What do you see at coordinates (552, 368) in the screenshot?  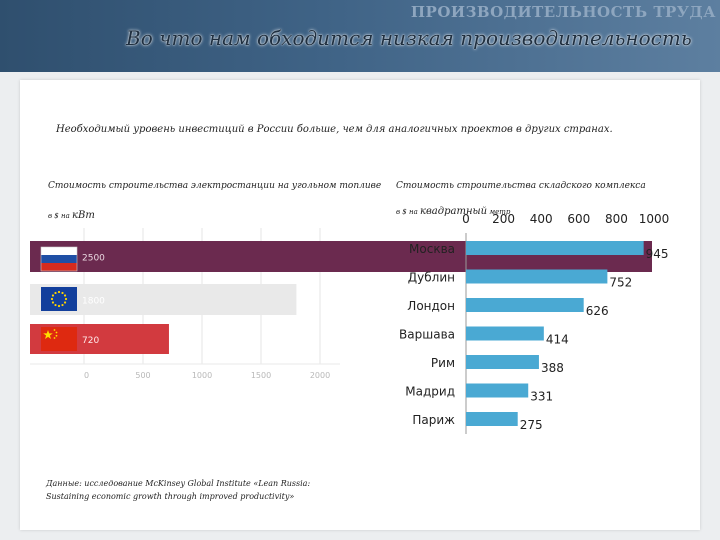 I see `right-value-label: 388` at bounding box center [552, 368].